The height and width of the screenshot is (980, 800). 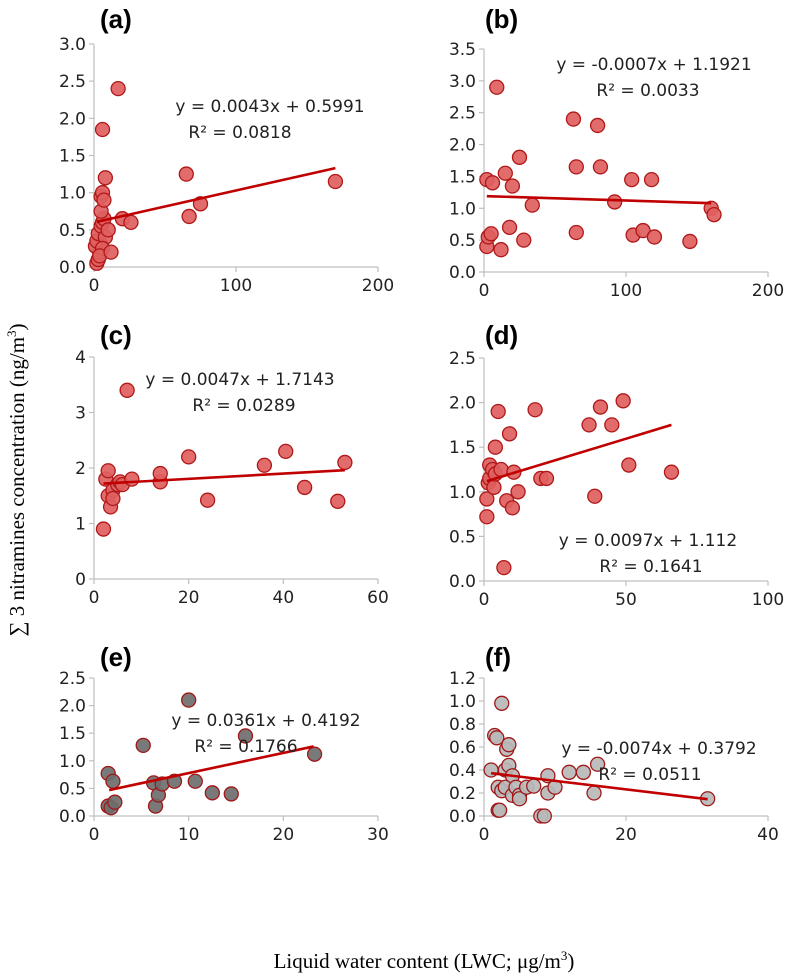 I want to click on r-squared-b: R² = 0.0033, so click(x=647, y=91).